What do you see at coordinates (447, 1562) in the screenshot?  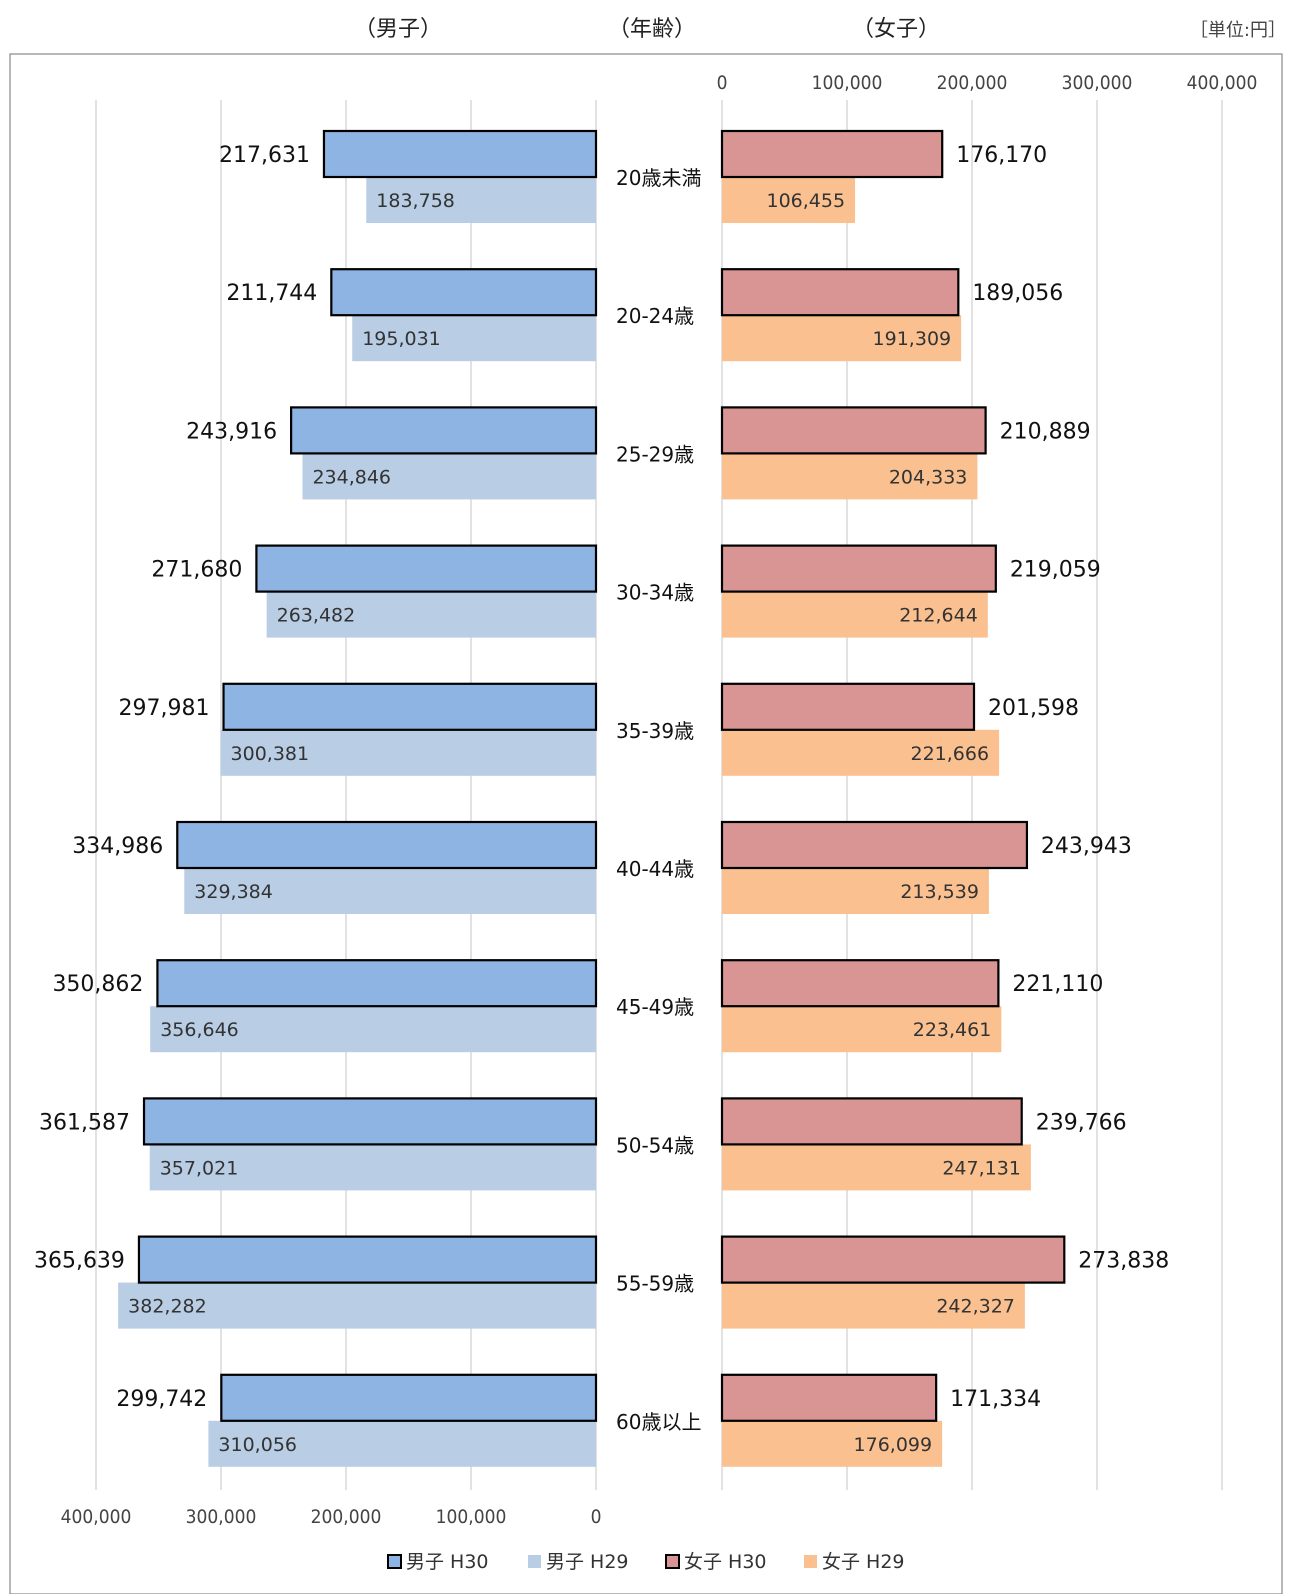 I see `legend-label: 男子 H30` at bounding box center [447, 1562].